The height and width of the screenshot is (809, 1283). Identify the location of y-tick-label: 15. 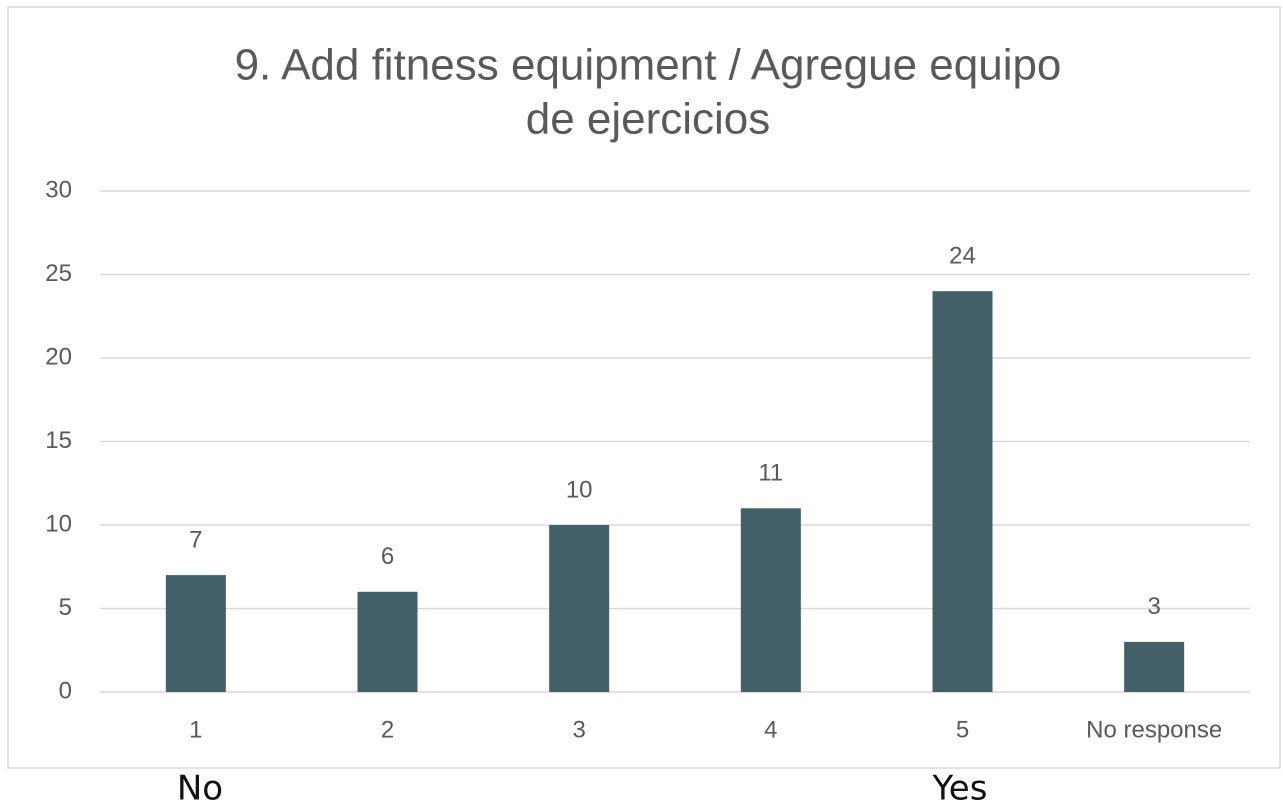
(58, 440).